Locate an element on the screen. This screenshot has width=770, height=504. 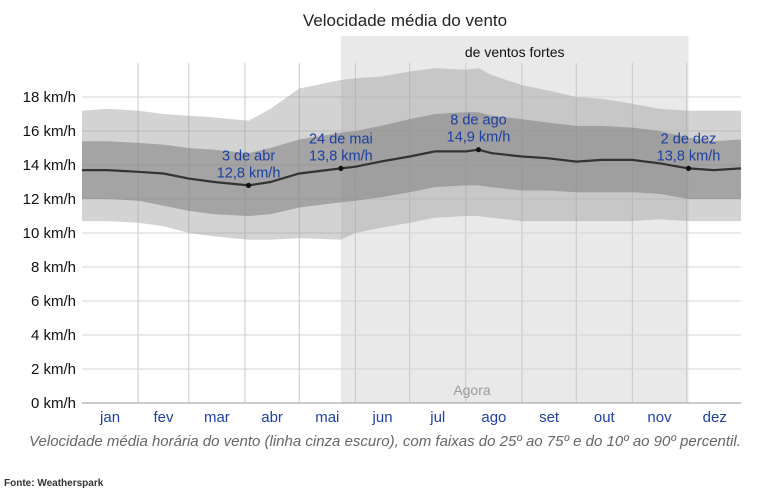
windy-season-label: de ventos fortes is located at coordinates (515, 52).